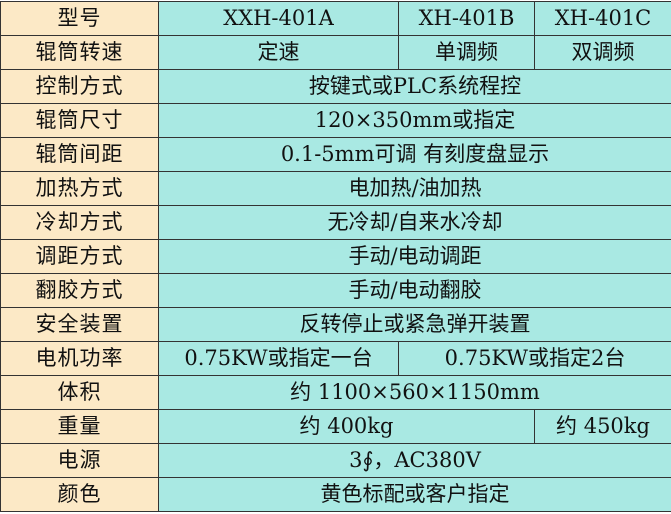 The height and width of the screenshot is (514, 671). Describe the element at coordinates (467, 53) in the screenshot. I see `speed-b: 单调频` at that location.